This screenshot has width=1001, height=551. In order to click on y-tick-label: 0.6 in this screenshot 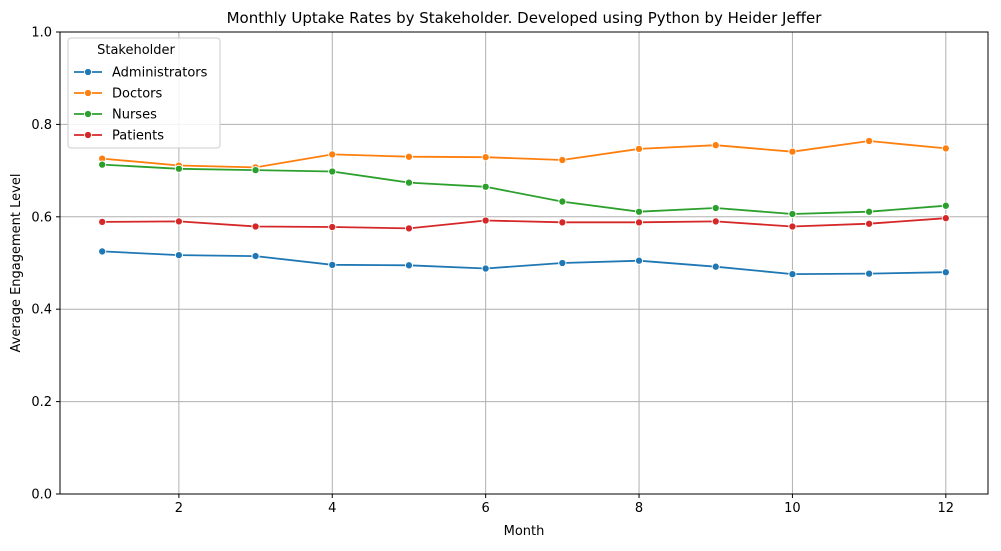, I will do `click(41, 217)`.